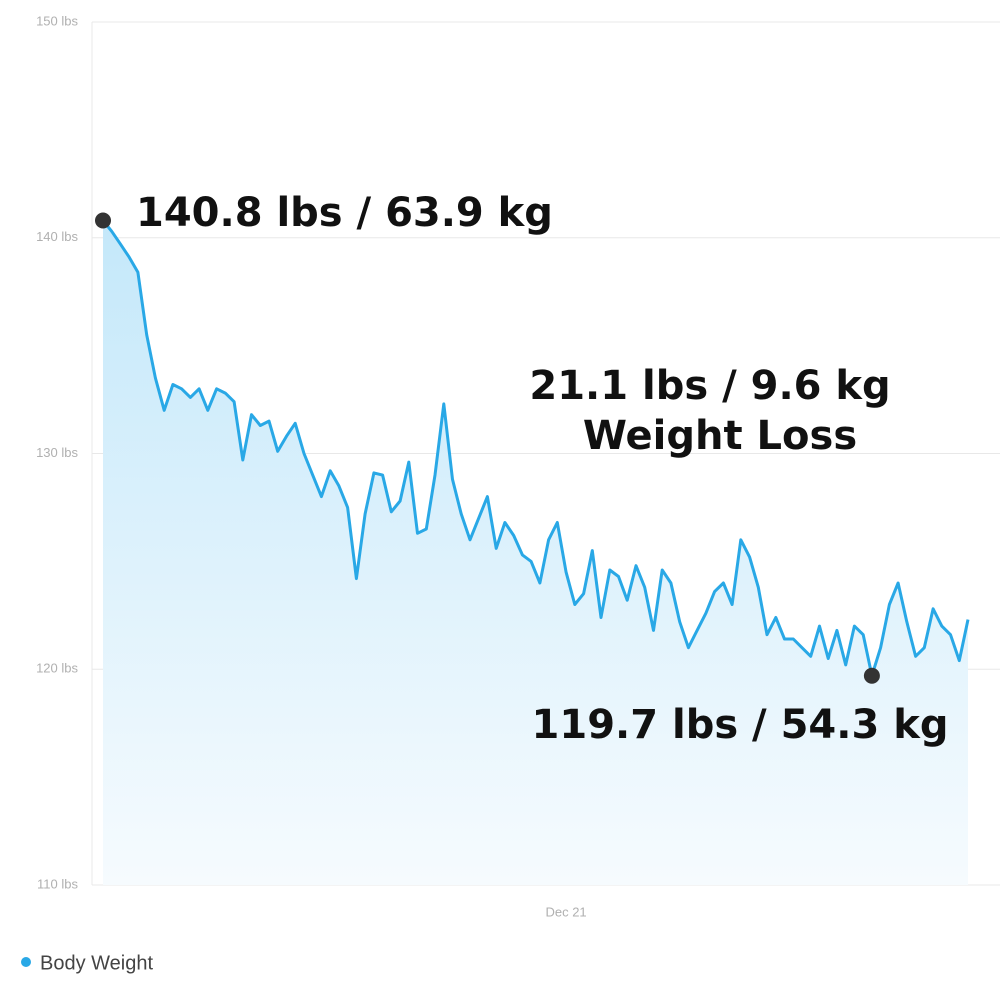 The width and height of the screenshot is (1000, 1000). Describe the element at coordinates (57, 20) in the screenshot. I see `y-tick-label: 150 lbs` at that location.